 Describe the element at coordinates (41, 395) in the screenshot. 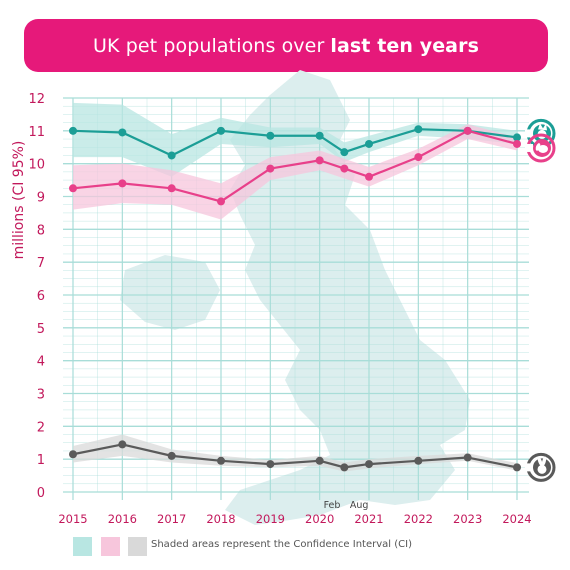

I see `y-tick-label: 3` at that location.